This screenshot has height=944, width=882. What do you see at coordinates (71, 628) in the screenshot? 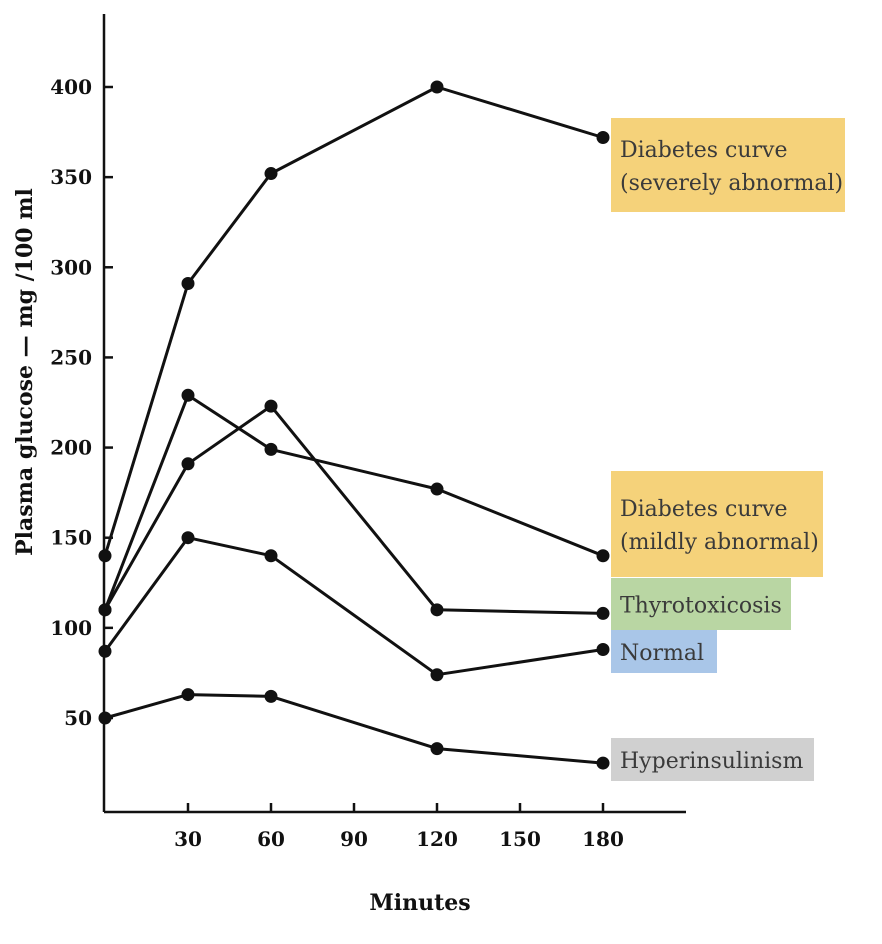
I see `y-tick-label: 100` at bounding box center [71, 628].